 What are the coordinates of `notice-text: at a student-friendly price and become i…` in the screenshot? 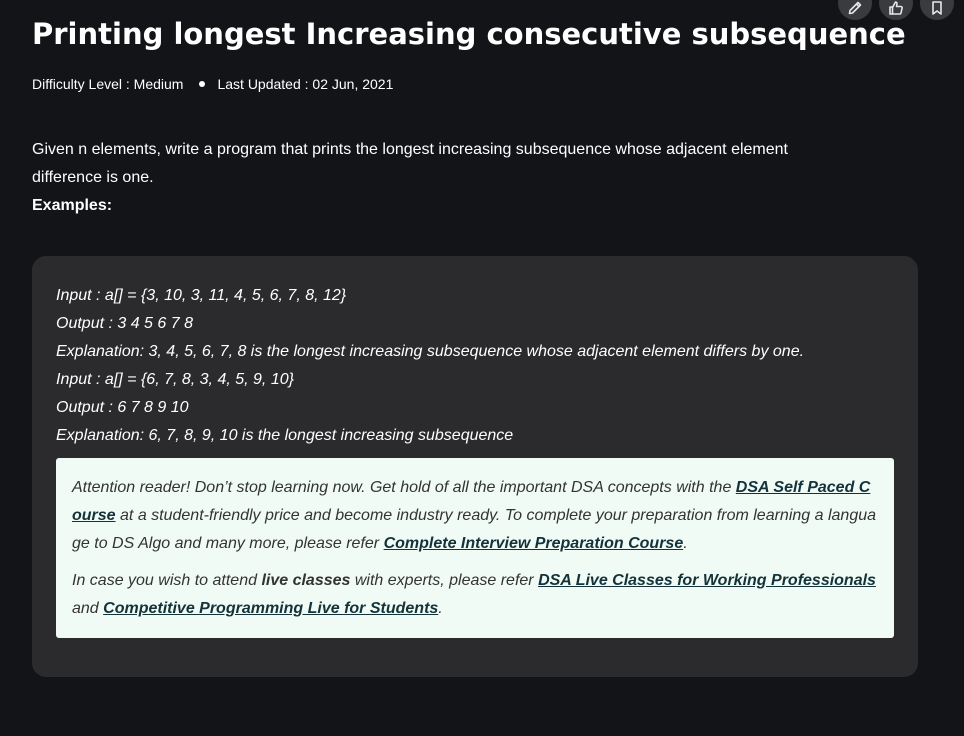 It's located at (474, 529).